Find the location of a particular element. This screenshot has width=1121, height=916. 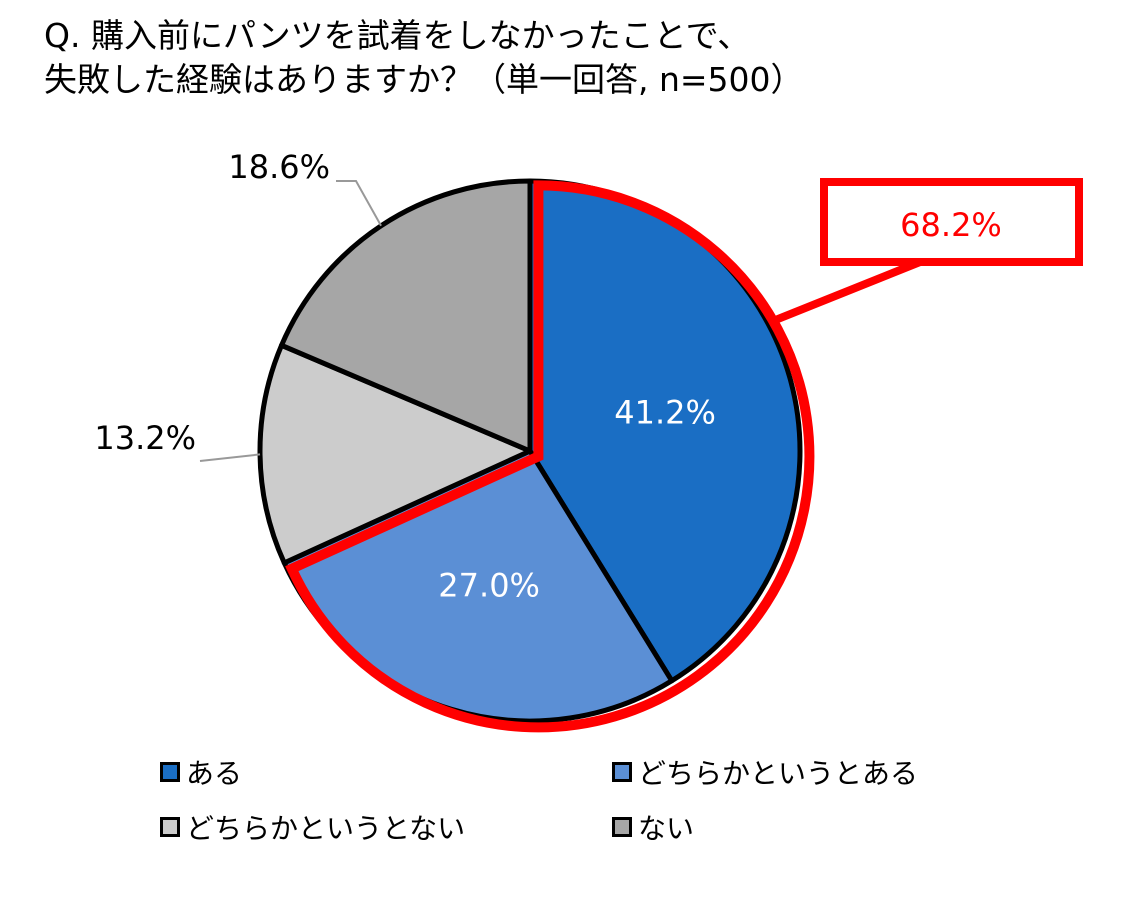

highlight-total-label: 68.2% is located at coordinates (951, 225).